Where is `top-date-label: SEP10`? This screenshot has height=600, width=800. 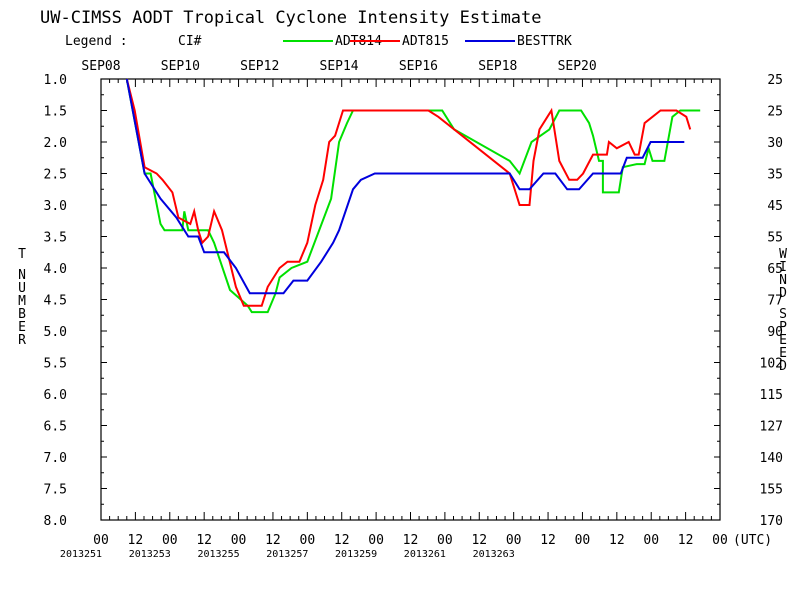
top-date-label: SEP10 is located at coordinates (180, 66).